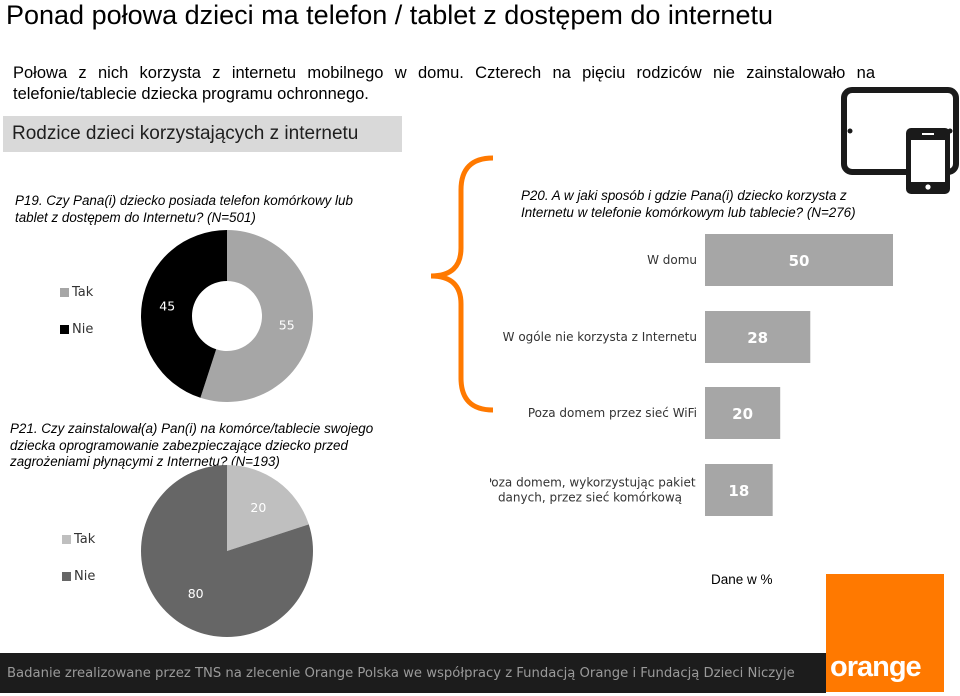 This screenshot has height=696, width=960. What do you see at coordinates (900, 131) in the screenshot?
I see `tablet-icon` at bounding box center [900, 131].